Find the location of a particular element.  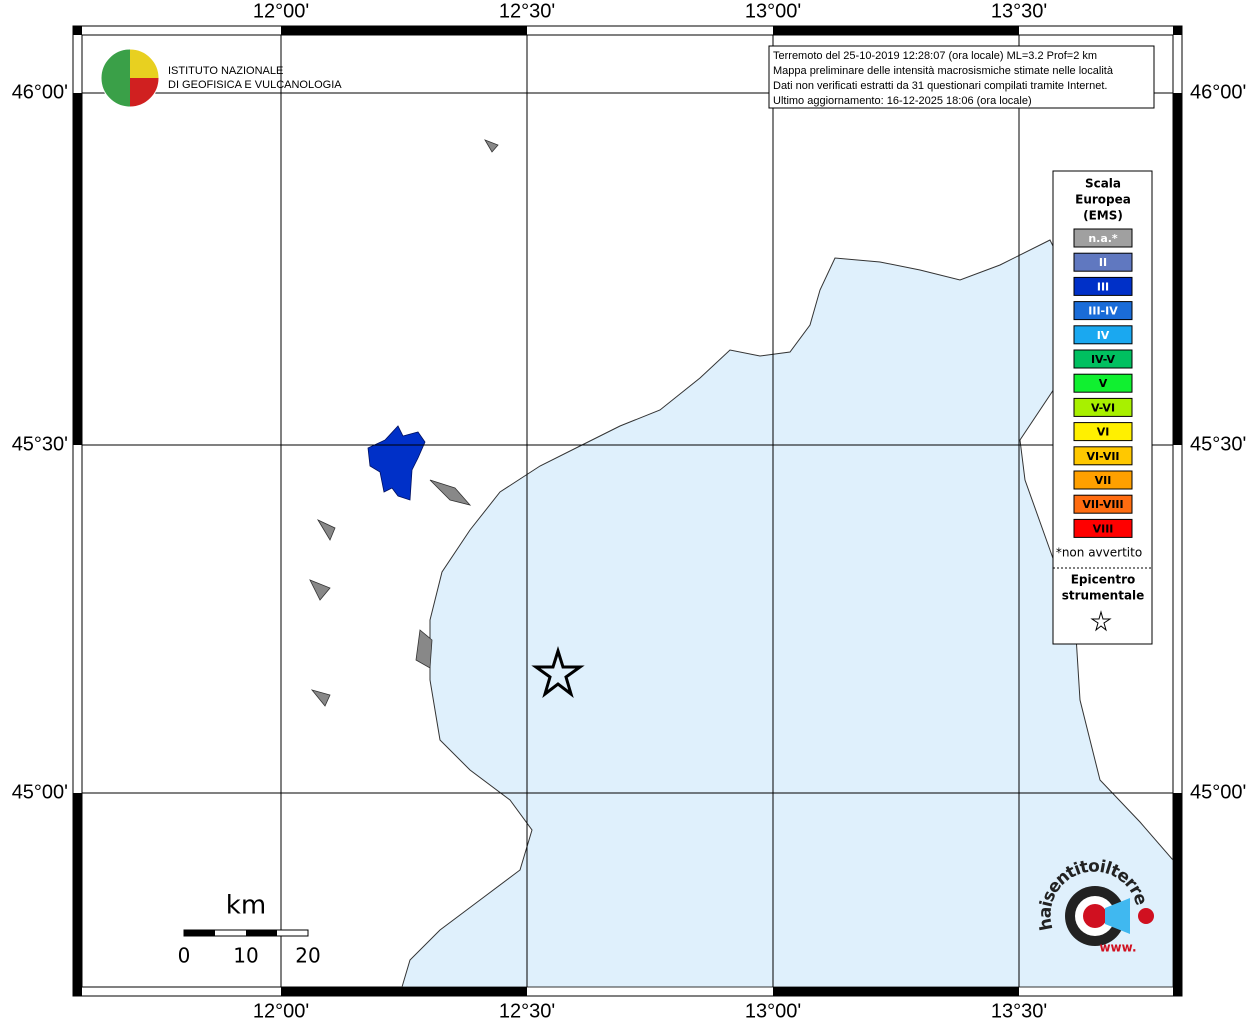

legend-label: n.a.* is located at coordinates (1103, 238).